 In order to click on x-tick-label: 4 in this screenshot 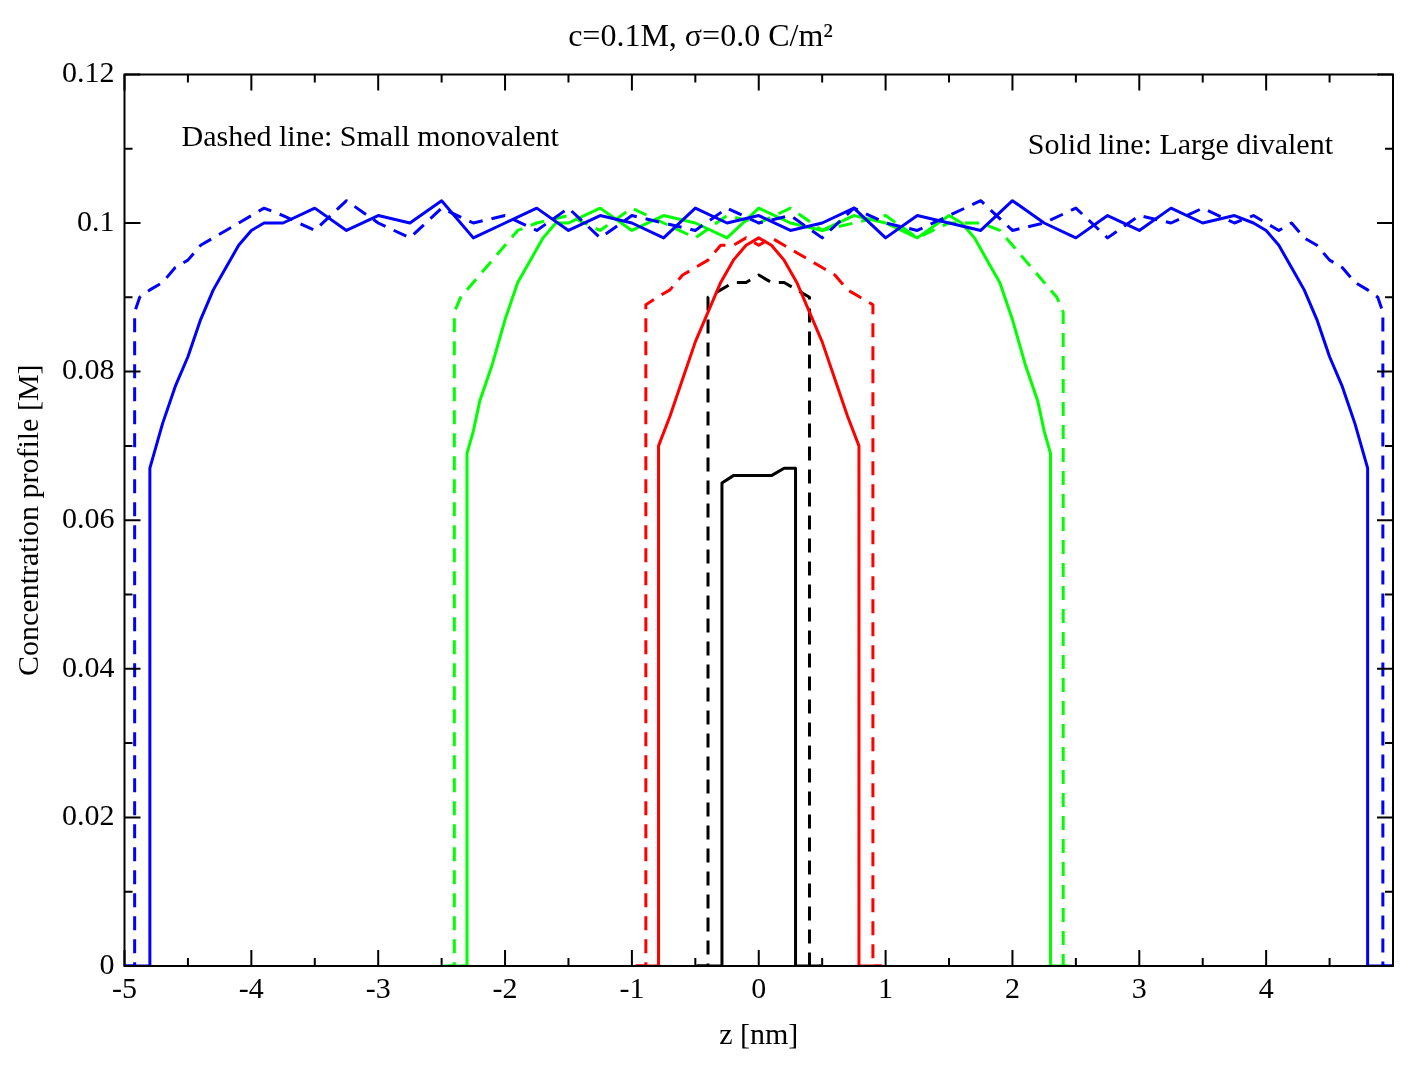, I will do `click(1266, 987)`.